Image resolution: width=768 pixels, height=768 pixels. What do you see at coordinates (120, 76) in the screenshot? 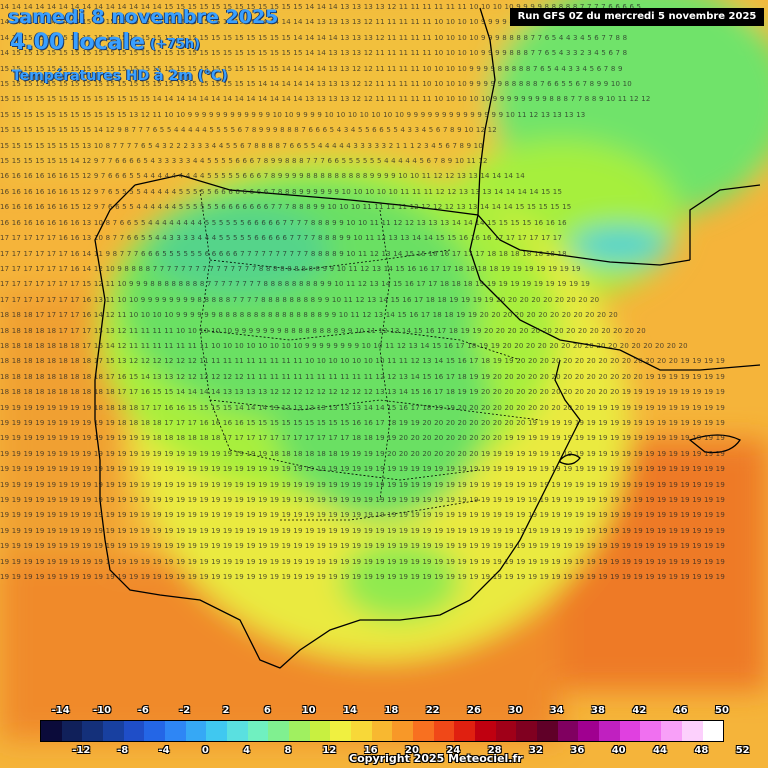
I see `parameter-label: Températures HD à 2m (°C)` at bounding box center [120, 76].